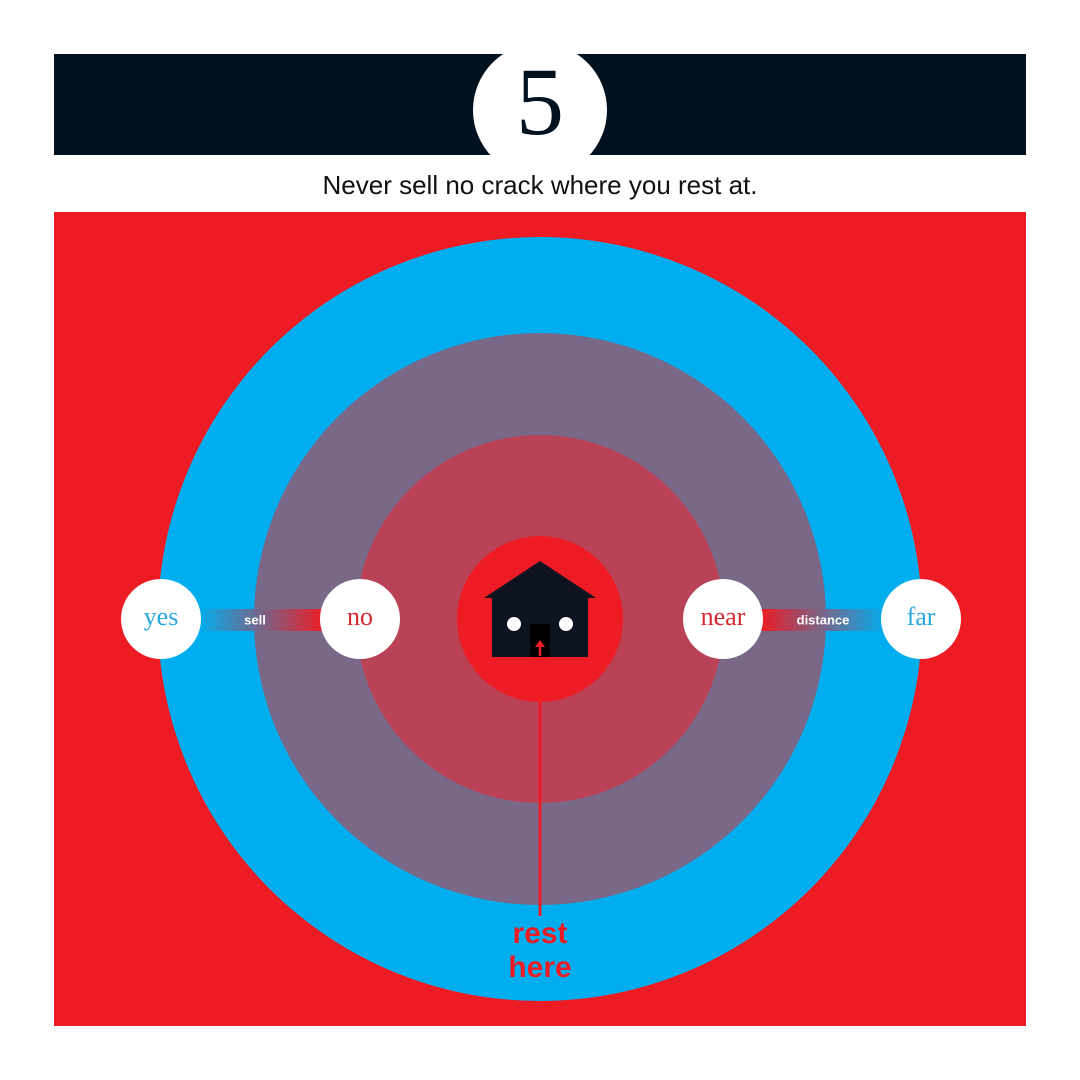 This screenshot has height=1080, width=1080. I want to click on number-badge, so click(540, 110).